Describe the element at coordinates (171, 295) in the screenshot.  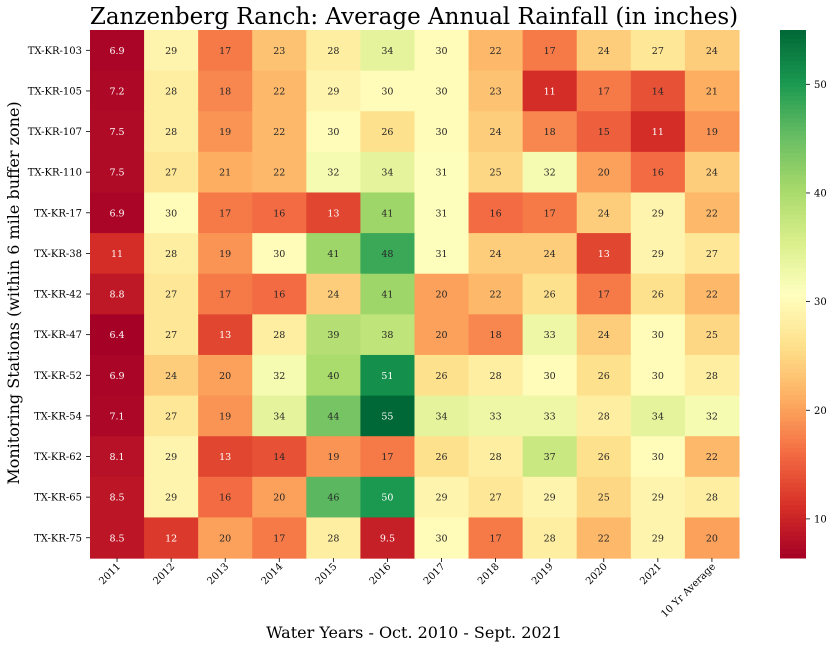
I see `cell-value-label: 27` at that location.